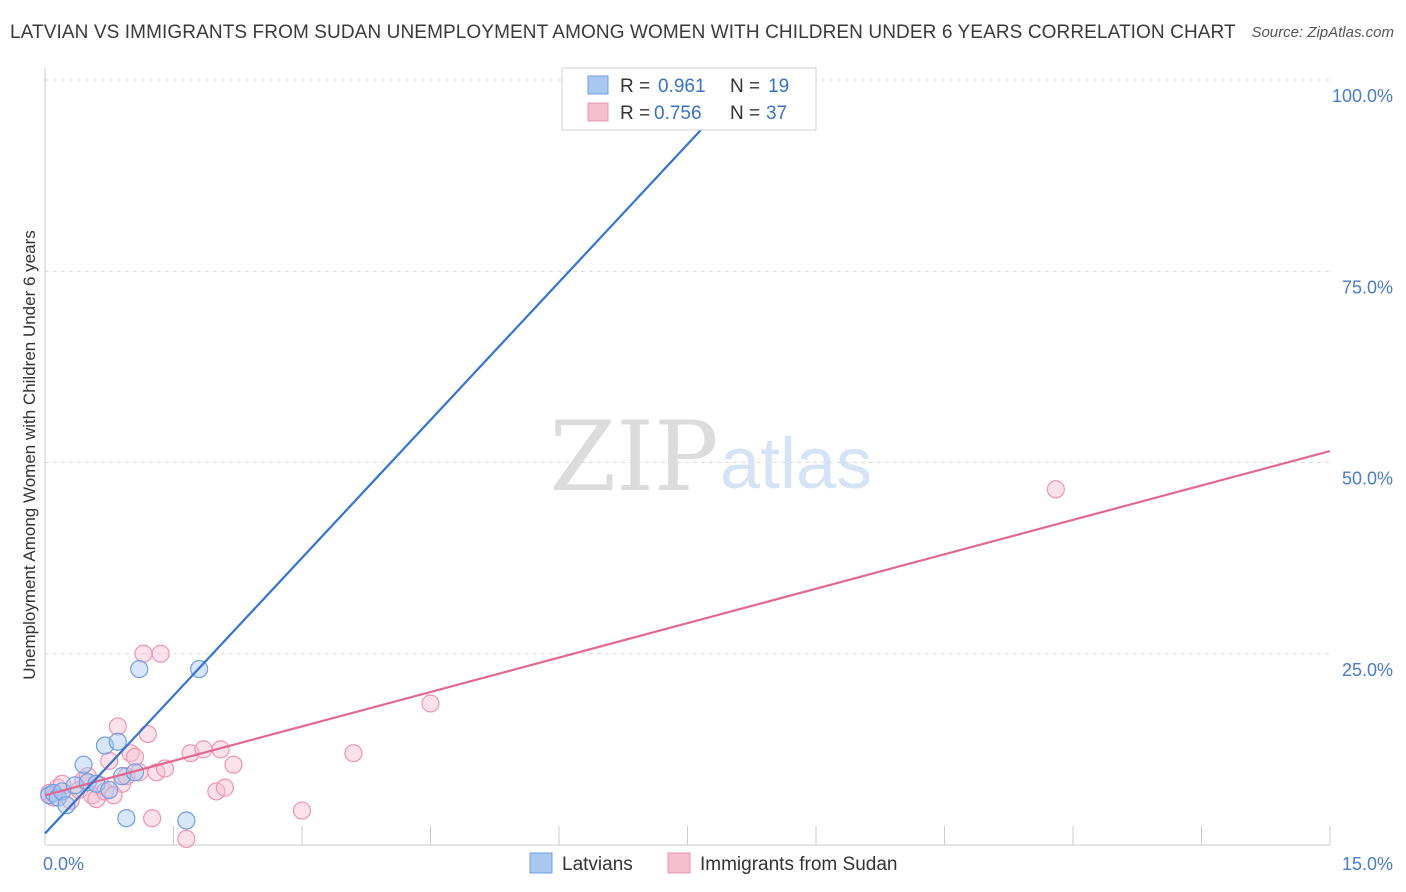 The height and width of the screenshot is (892, 1406). I want to click on legend-r-value-latvians: 0.961, so click(682, 86).